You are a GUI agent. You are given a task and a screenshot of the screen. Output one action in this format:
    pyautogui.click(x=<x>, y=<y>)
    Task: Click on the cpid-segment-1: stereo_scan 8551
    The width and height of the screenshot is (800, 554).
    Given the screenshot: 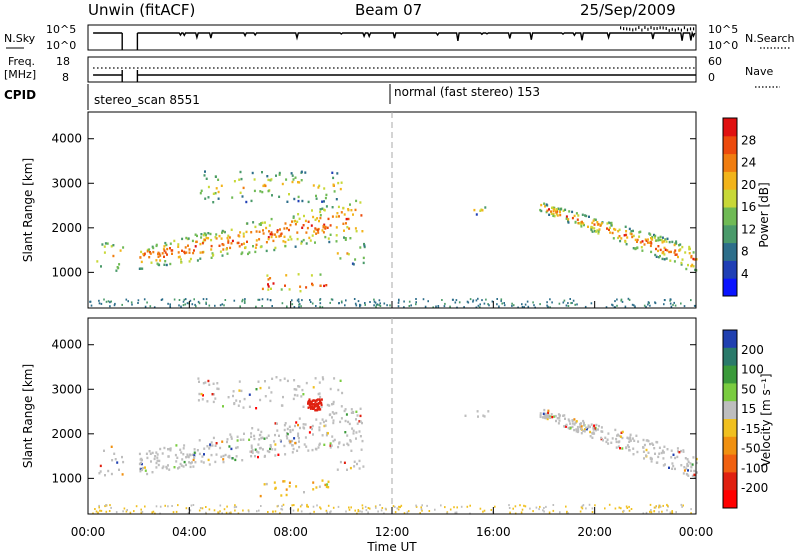 What is the action you would take?
    pyautogui.click(x=147, y=100)
    